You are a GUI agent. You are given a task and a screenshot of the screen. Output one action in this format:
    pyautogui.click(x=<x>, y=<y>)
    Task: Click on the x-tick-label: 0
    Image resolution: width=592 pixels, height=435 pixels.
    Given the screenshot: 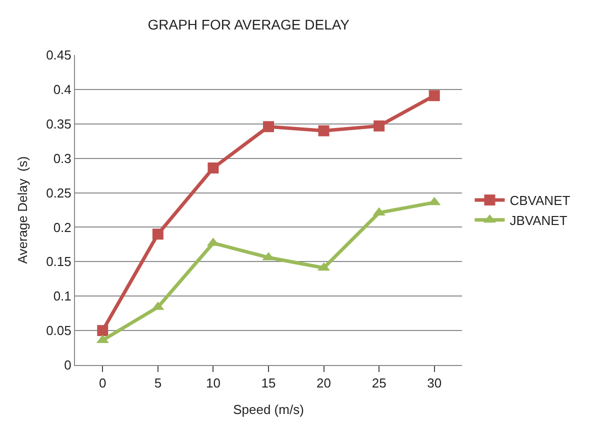 What is the action you would take?
    pyautogui.click(x=102, y=383)
    